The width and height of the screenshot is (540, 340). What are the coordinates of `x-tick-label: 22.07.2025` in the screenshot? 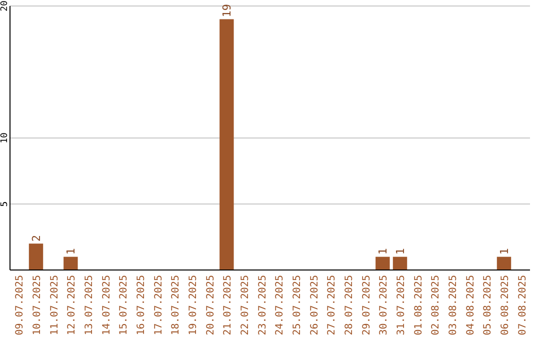 It's located at (245, 305).